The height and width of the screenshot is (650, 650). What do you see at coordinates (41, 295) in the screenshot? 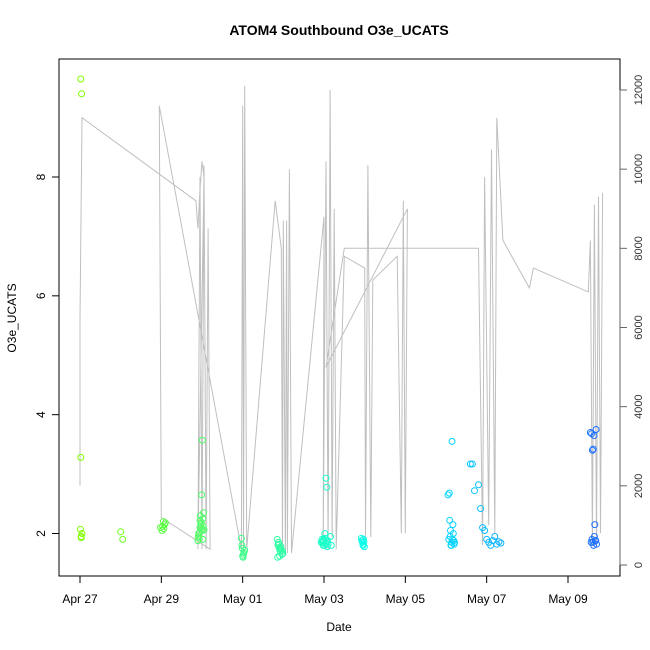
I see `y-tick-label: 6` at bounding box center [41, 295].